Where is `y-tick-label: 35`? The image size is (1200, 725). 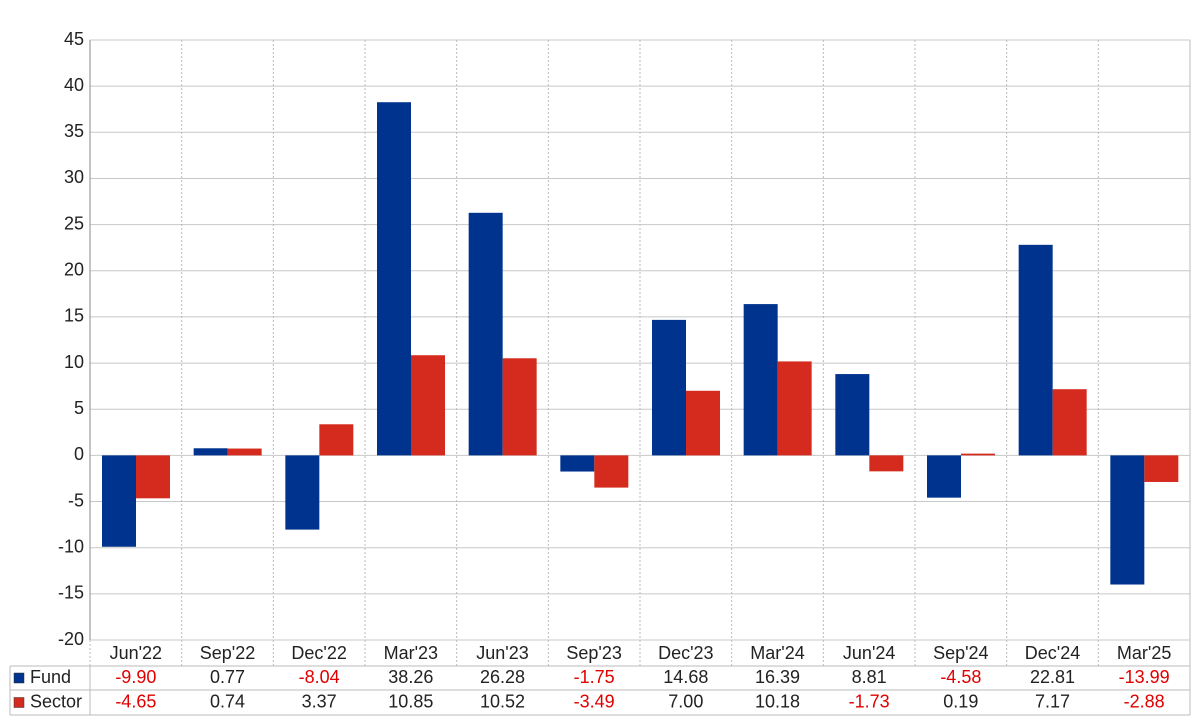
y-tick-label: 35 is located at coordinates (74, 131).